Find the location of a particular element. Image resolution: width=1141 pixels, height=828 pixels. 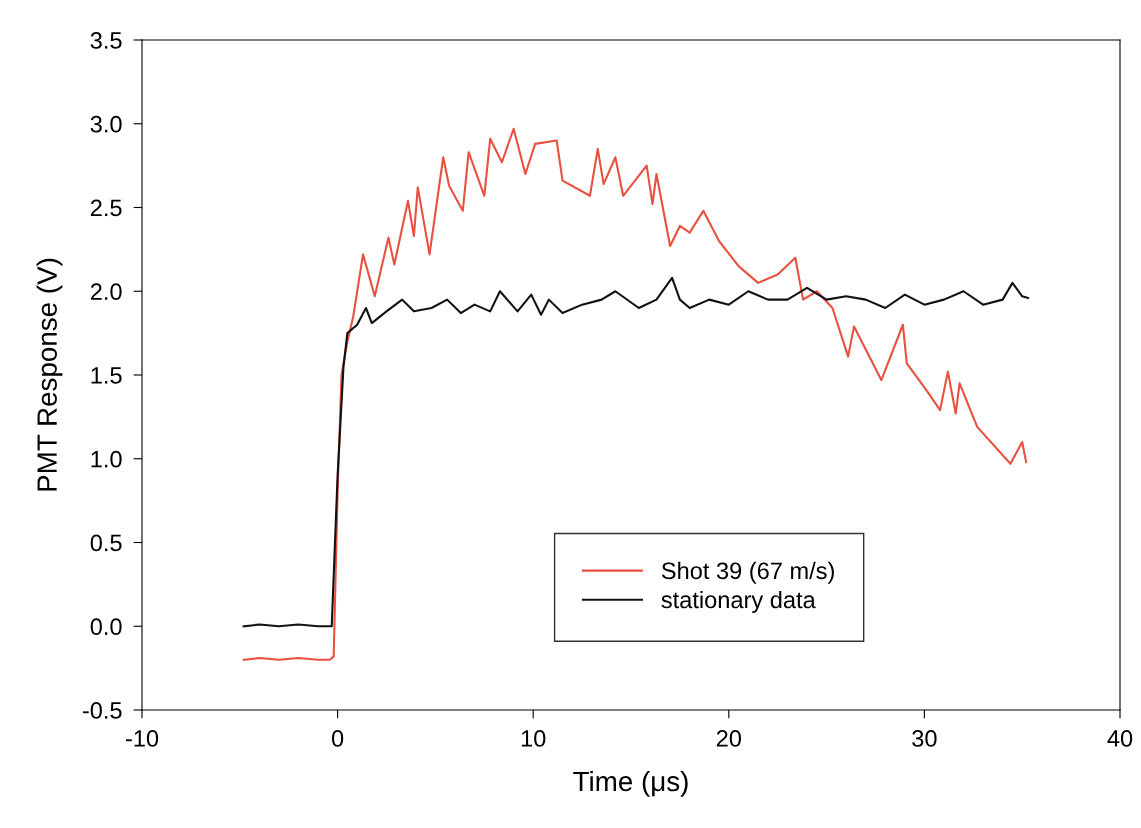

x-tick-label: -10 is located at coordinates (142, 738).